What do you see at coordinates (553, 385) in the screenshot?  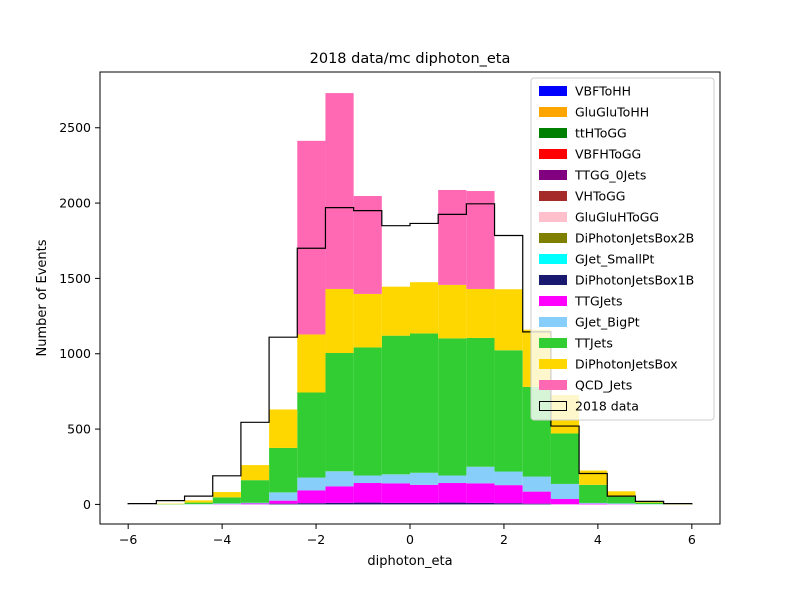 I see `legend-swatch-qcd-jets` at bounding box center [553, 385].